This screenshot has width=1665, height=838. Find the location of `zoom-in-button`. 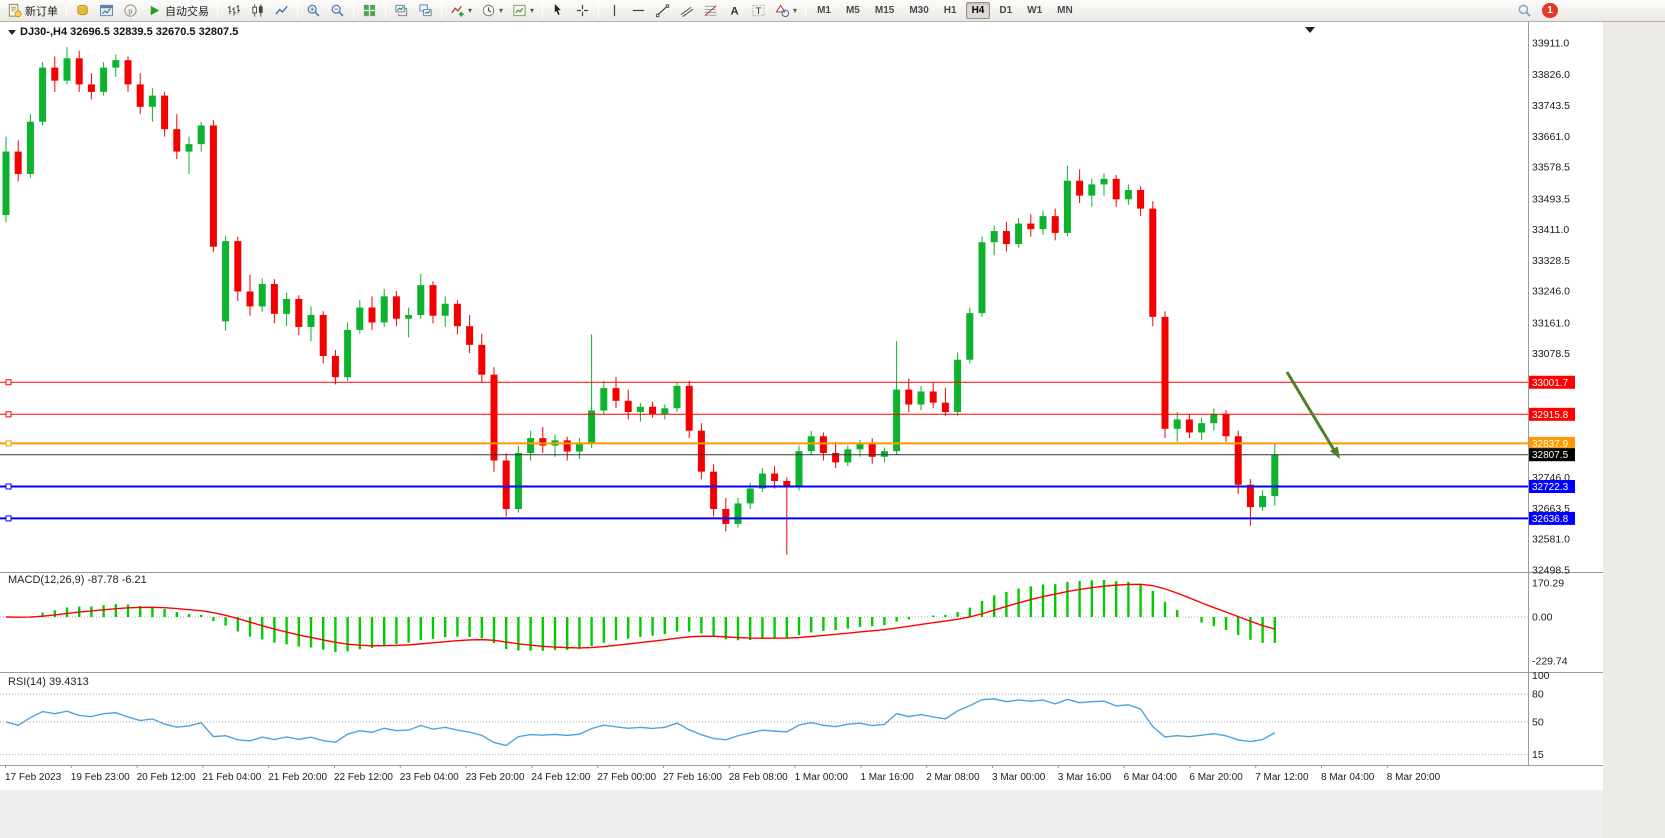

zoom-in-button is located at coordinates (313, 10).